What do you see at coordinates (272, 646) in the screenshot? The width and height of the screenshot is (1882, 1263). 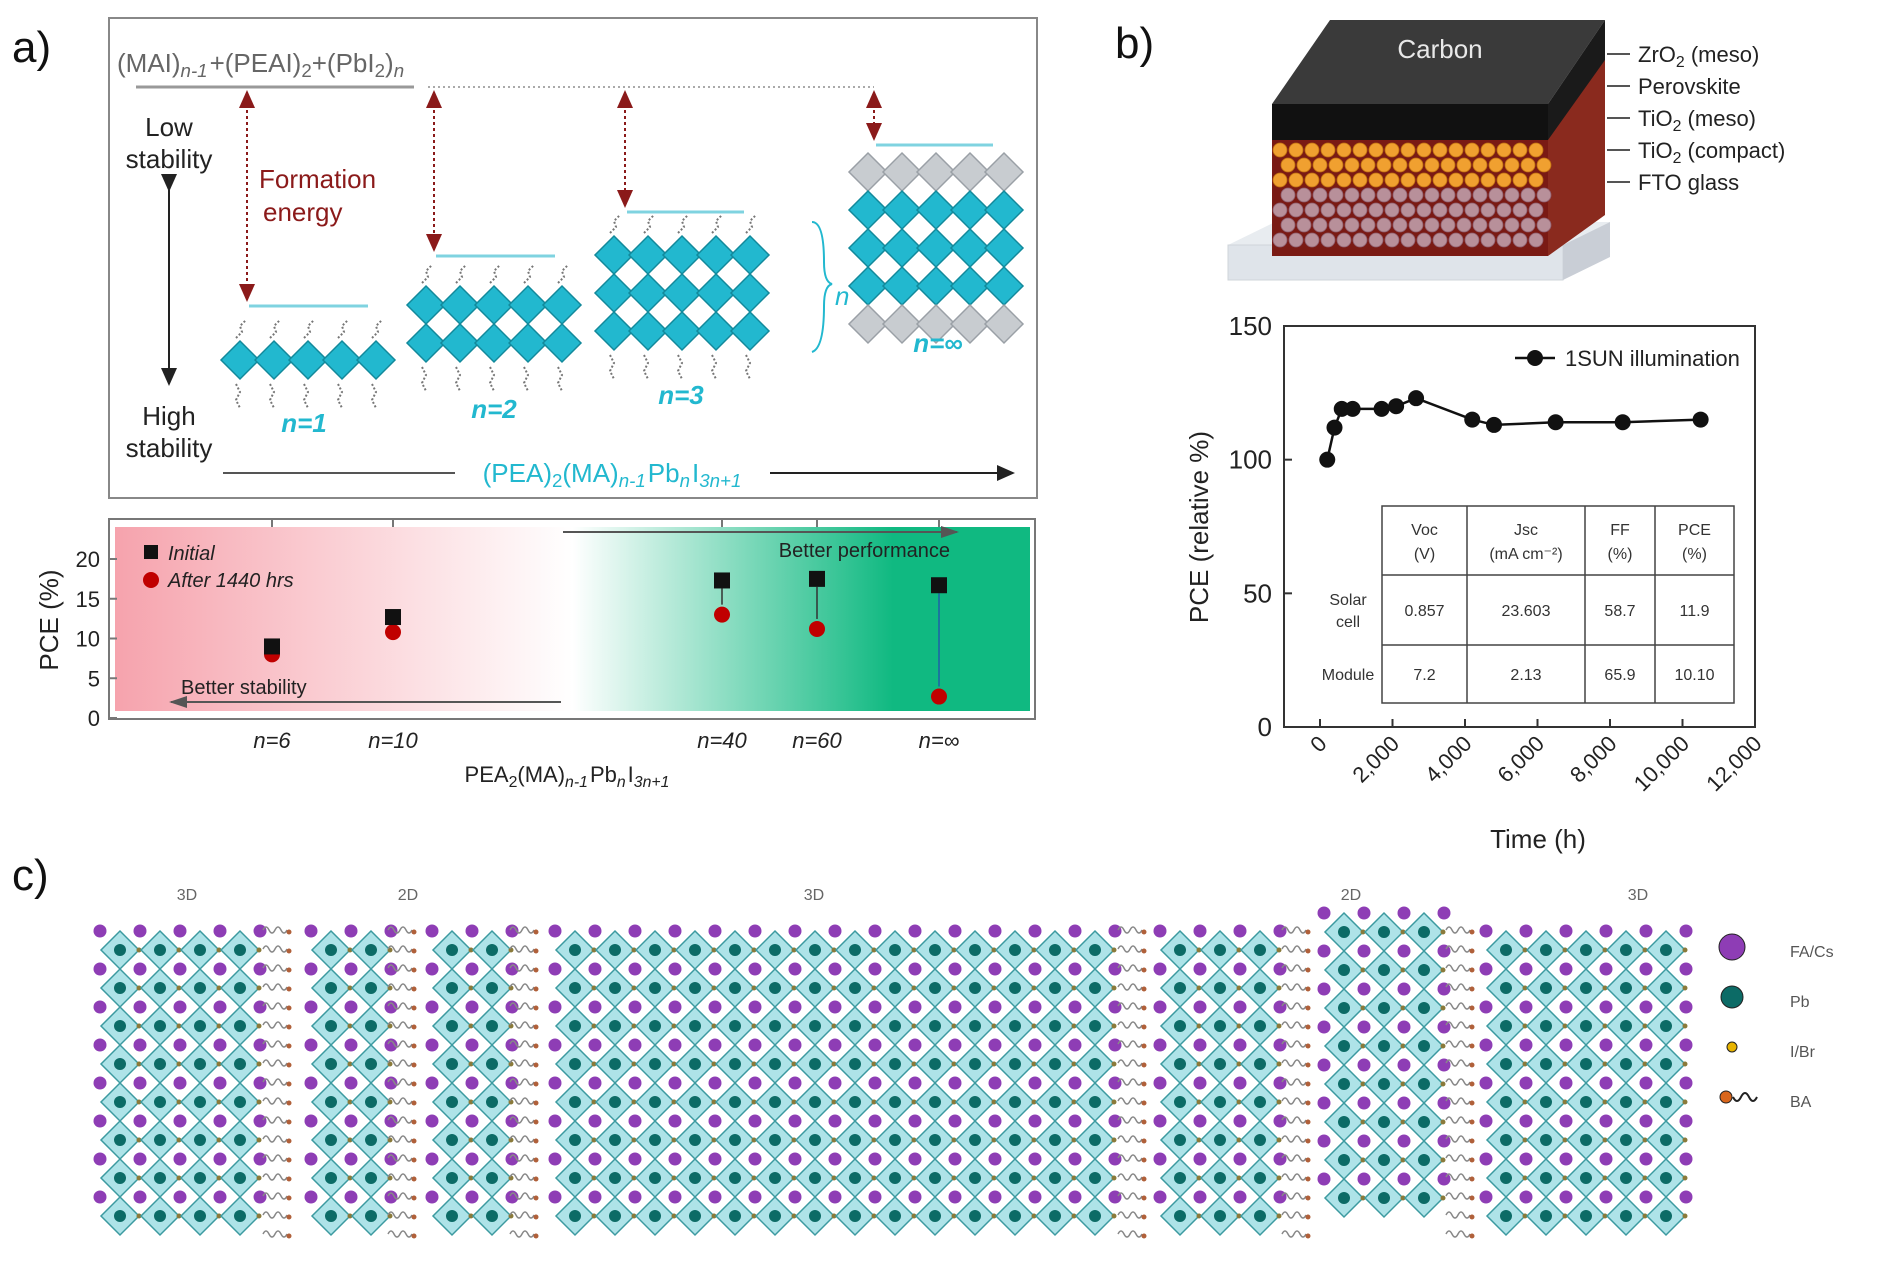 I see `data-point-initial` at bounding box center [272, 646].